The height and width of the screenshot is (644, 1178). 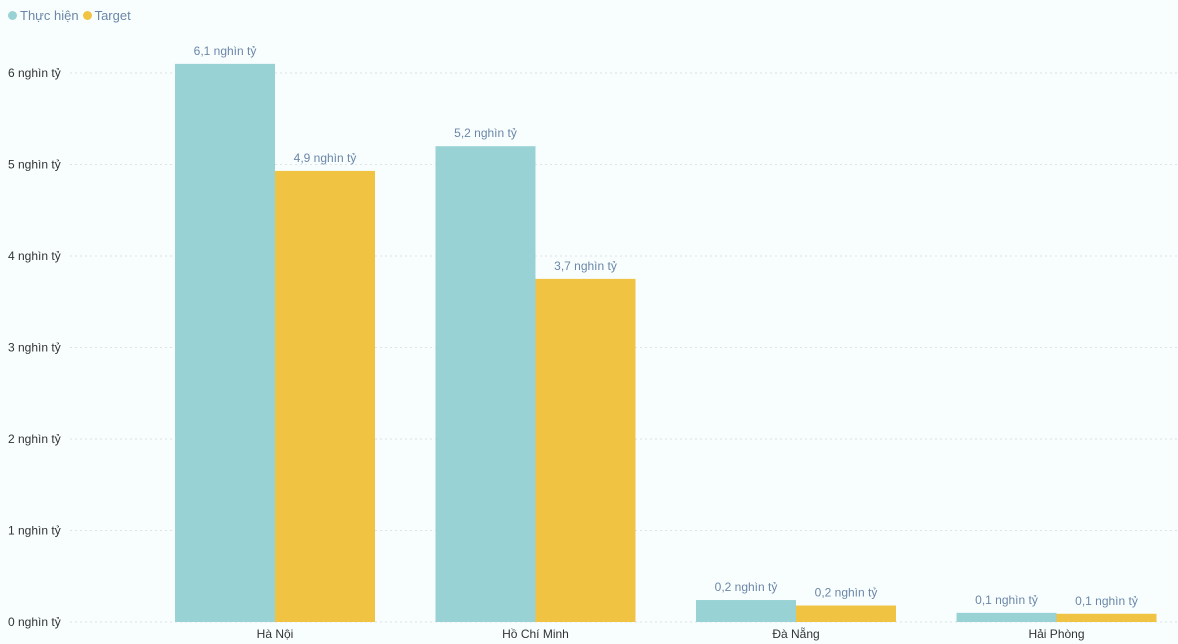 I want to click on x-tick-label: Đà Nẵng, so click(x=795, y=633).